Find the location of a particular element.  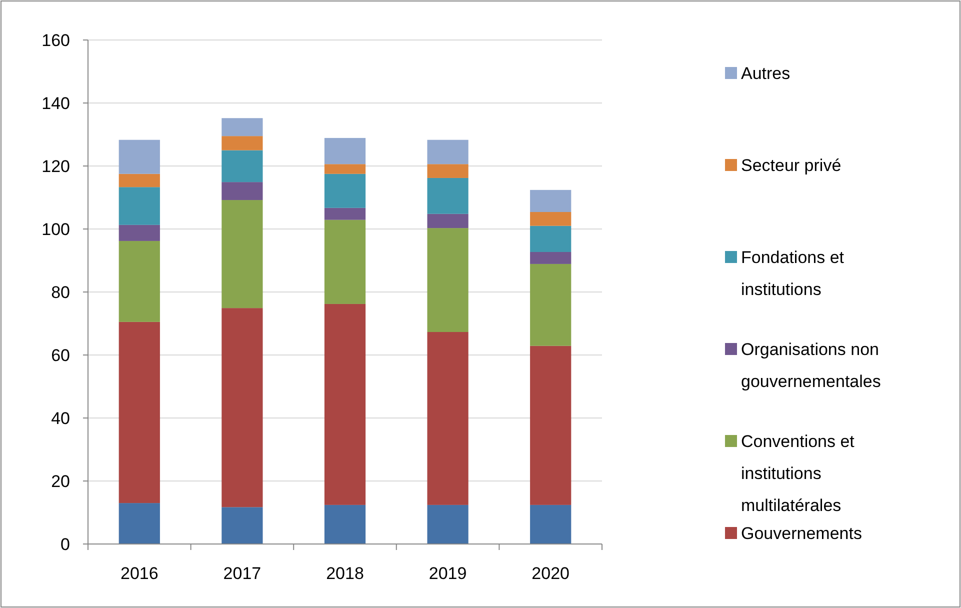

x-tick-label: 2018 is located at coordinates (345, 573).